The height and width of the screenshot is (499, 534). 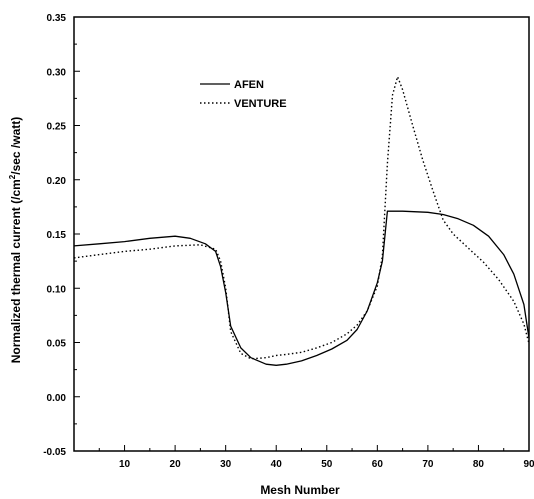 What do you see at coordinates (125, 464) in the screenshot?
I see `x-tick-label: 10` at bounding box center [125, 464].